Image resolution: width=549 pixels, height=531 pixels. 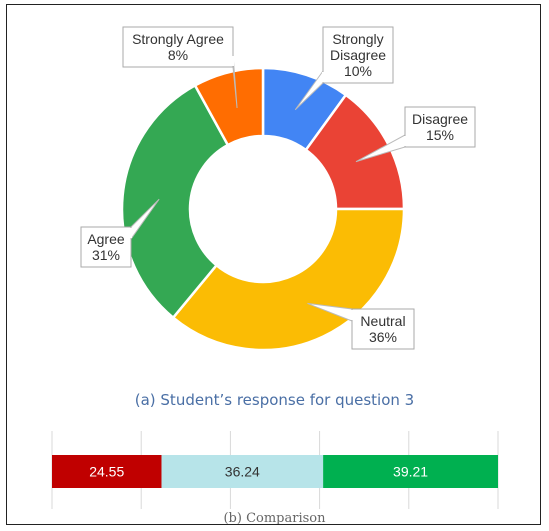 What do you see at coordinates (274, 400) in the screenshot?
I see `donut-caption: (a) Student’s response for question 3` at bounding box center [274, 400].